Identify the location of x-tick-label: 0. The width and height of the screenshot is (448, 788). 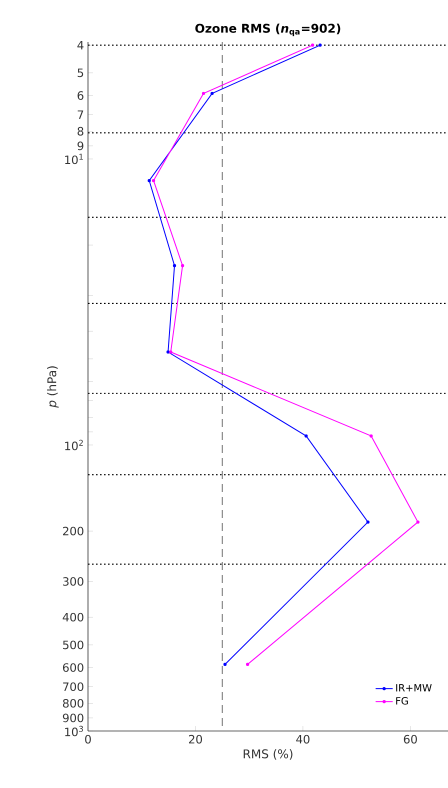
(88, 739).